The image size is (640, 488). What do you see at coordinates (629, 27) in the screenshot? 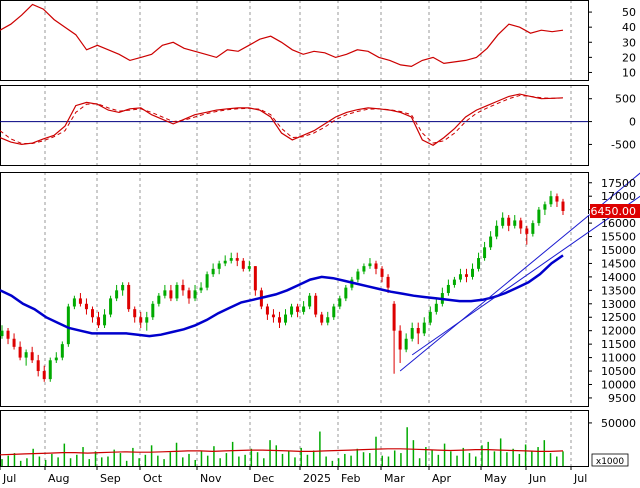
I see `y-tick-label: 40` at bounding box center [629, 27].